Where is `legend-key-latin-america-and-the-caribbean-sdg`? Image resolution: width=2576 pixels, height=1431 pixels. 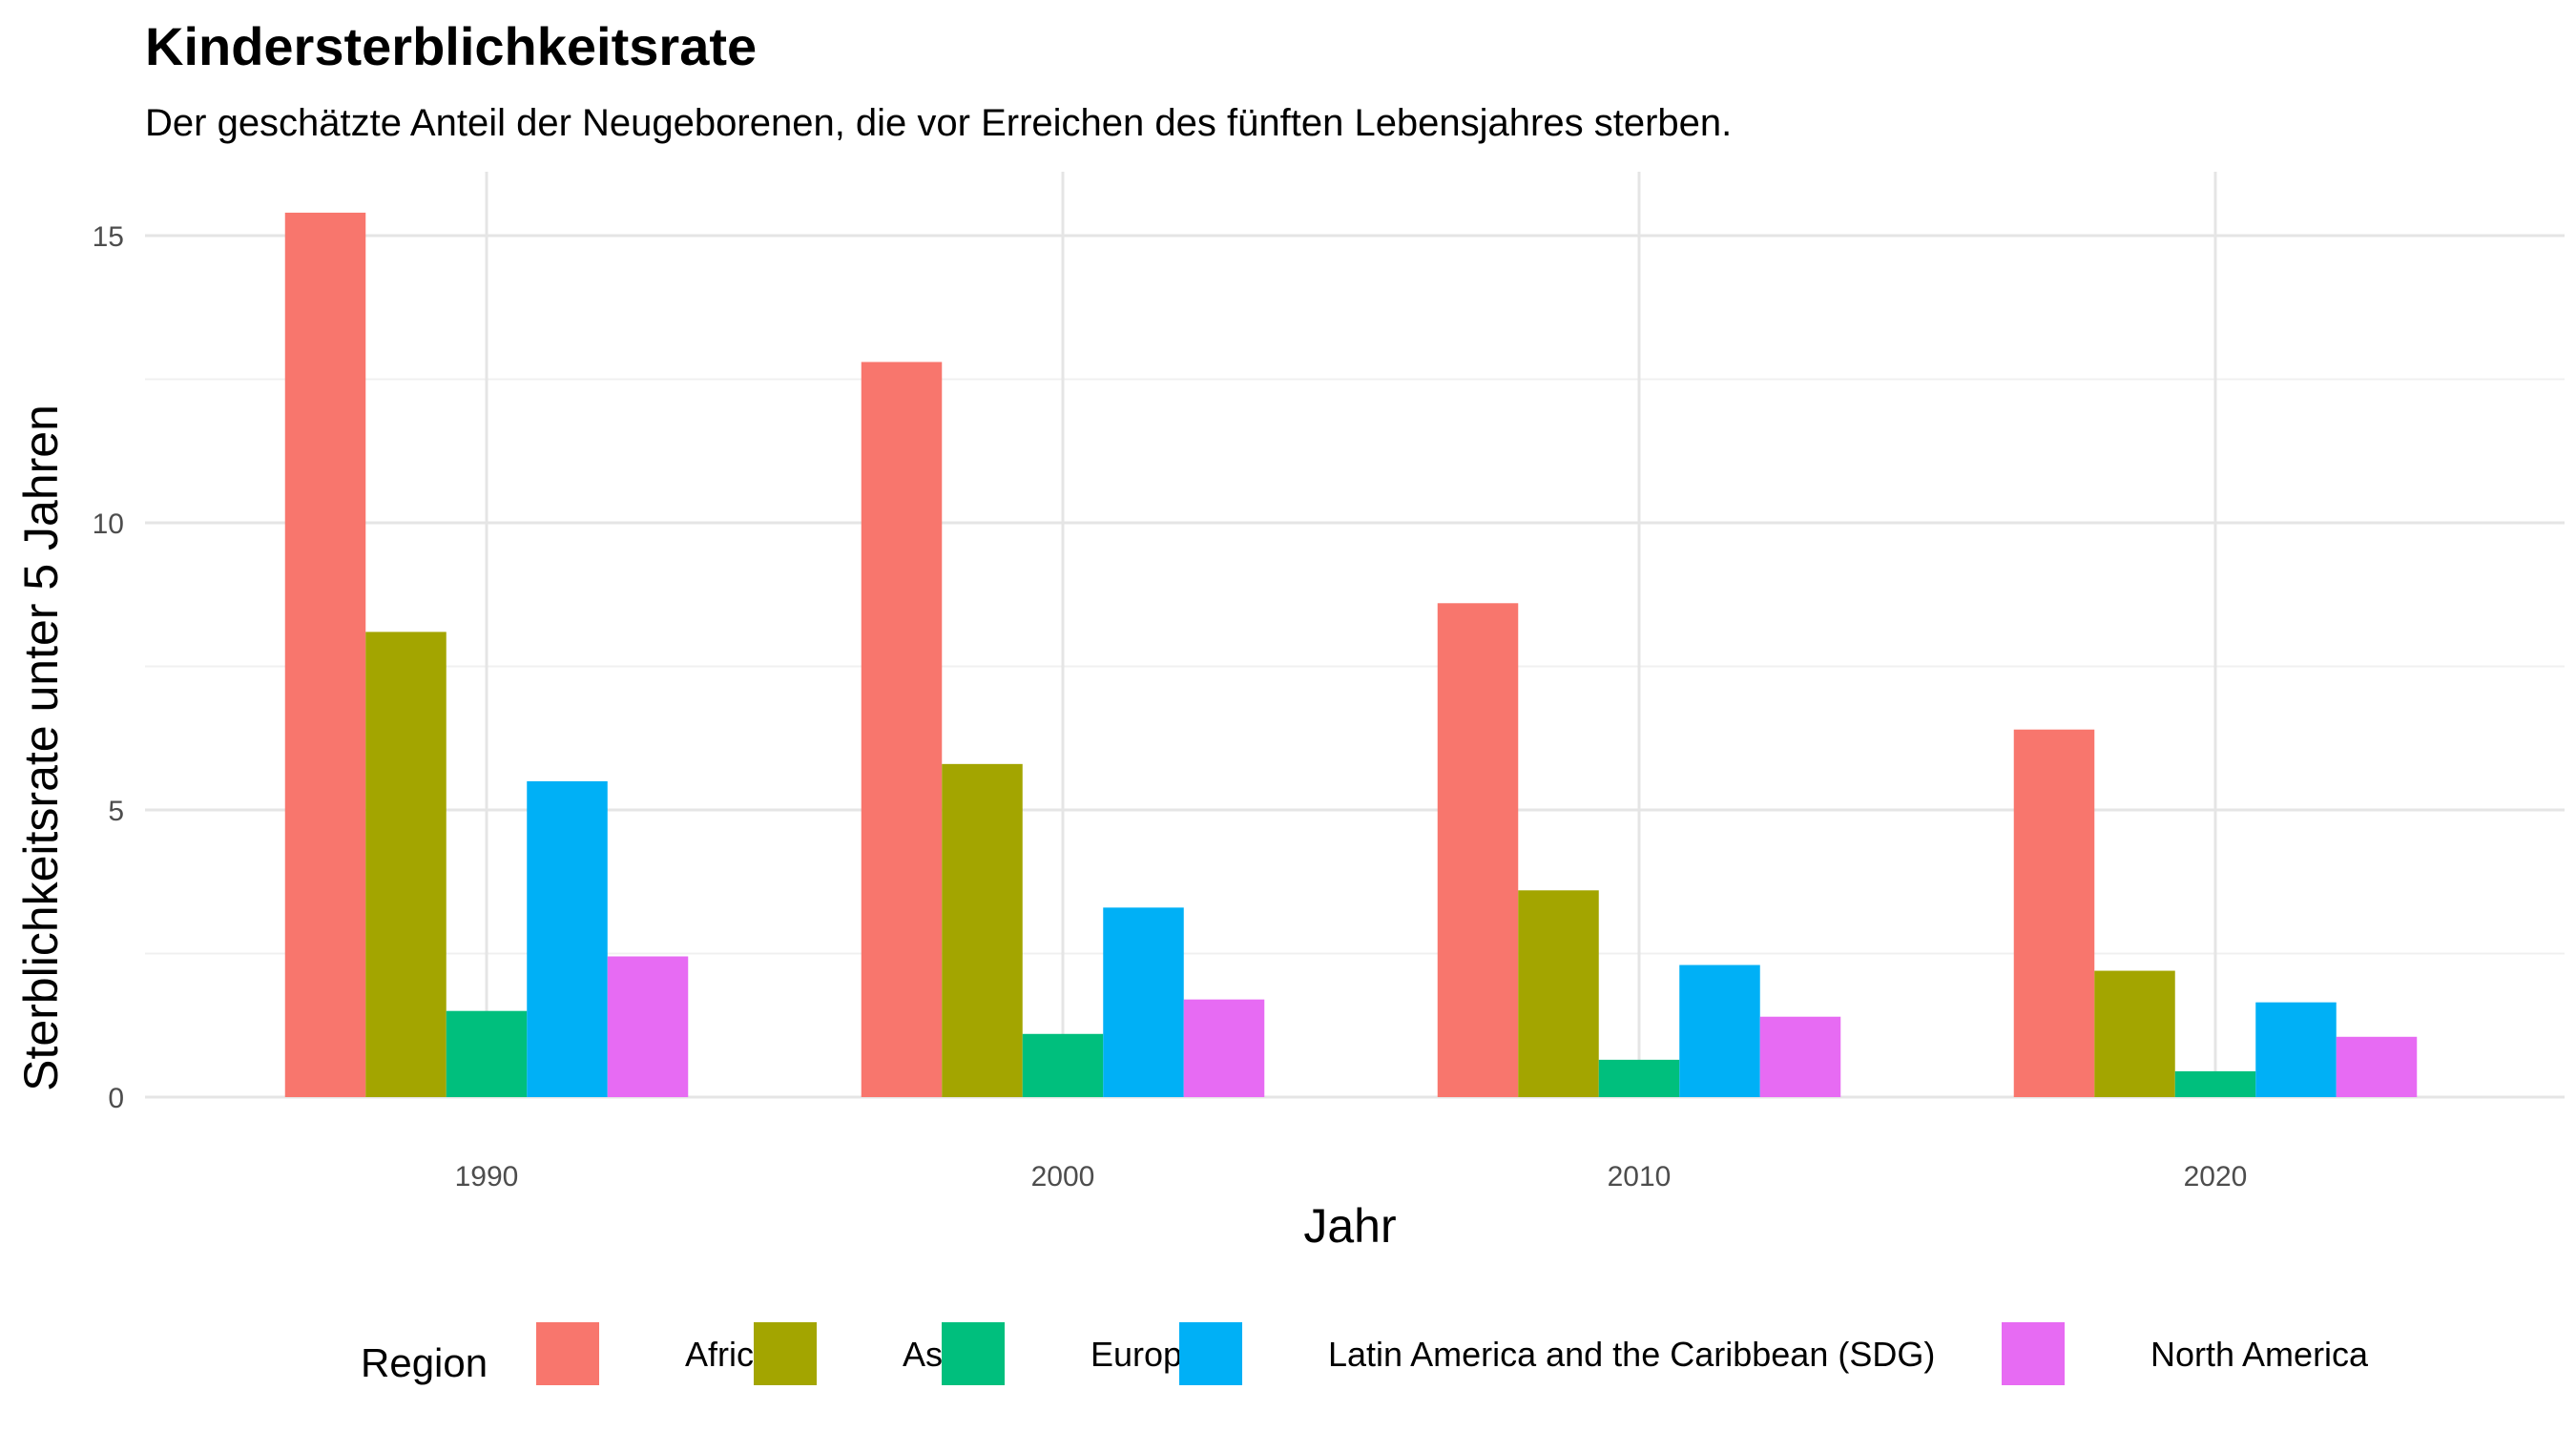
legend-key-latin-america-and-the-caribbean-sdg is located at coordinates (1210, 1353).